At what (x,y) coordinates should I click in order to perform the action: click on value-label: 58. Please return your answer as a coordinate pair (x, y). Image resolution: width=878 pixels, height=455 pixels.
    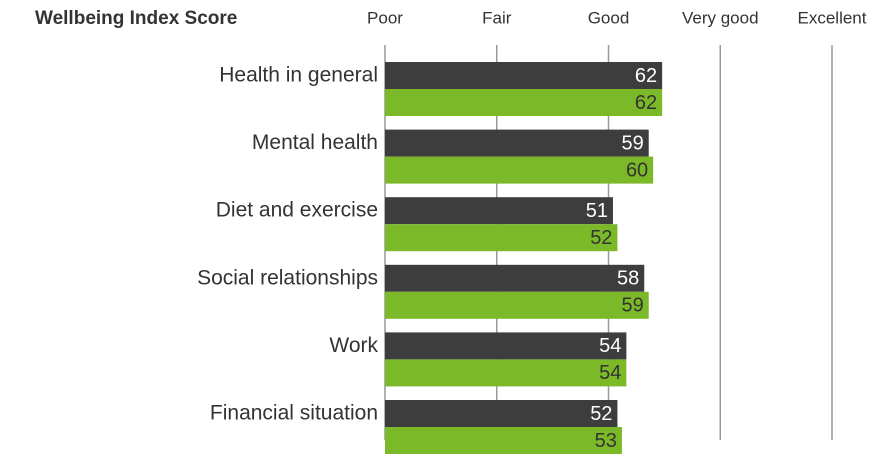
    Looking at the image, I should click on (628, 279).